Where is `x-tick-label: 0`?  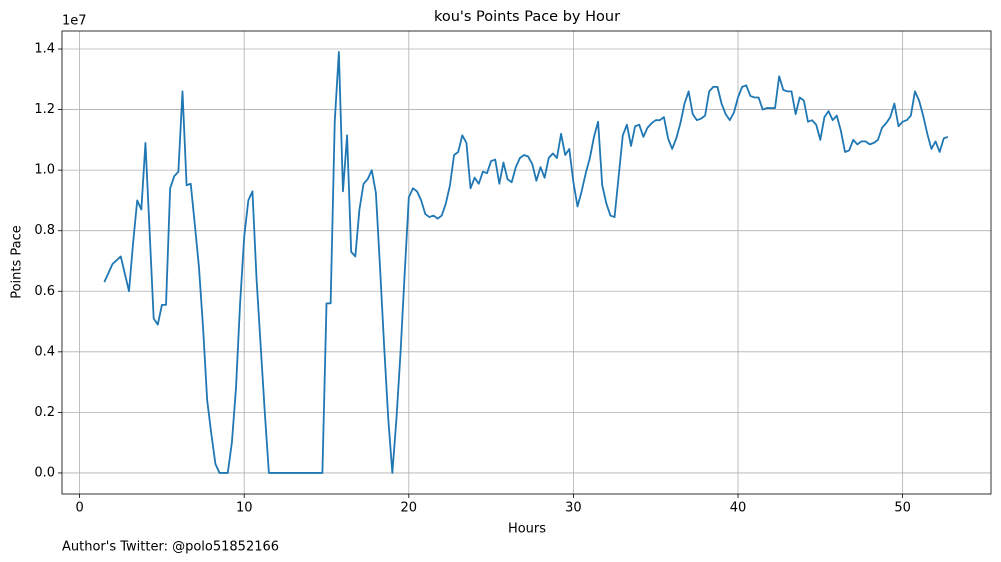
x-tick-label: 0 is located at coordinates (79, 508).